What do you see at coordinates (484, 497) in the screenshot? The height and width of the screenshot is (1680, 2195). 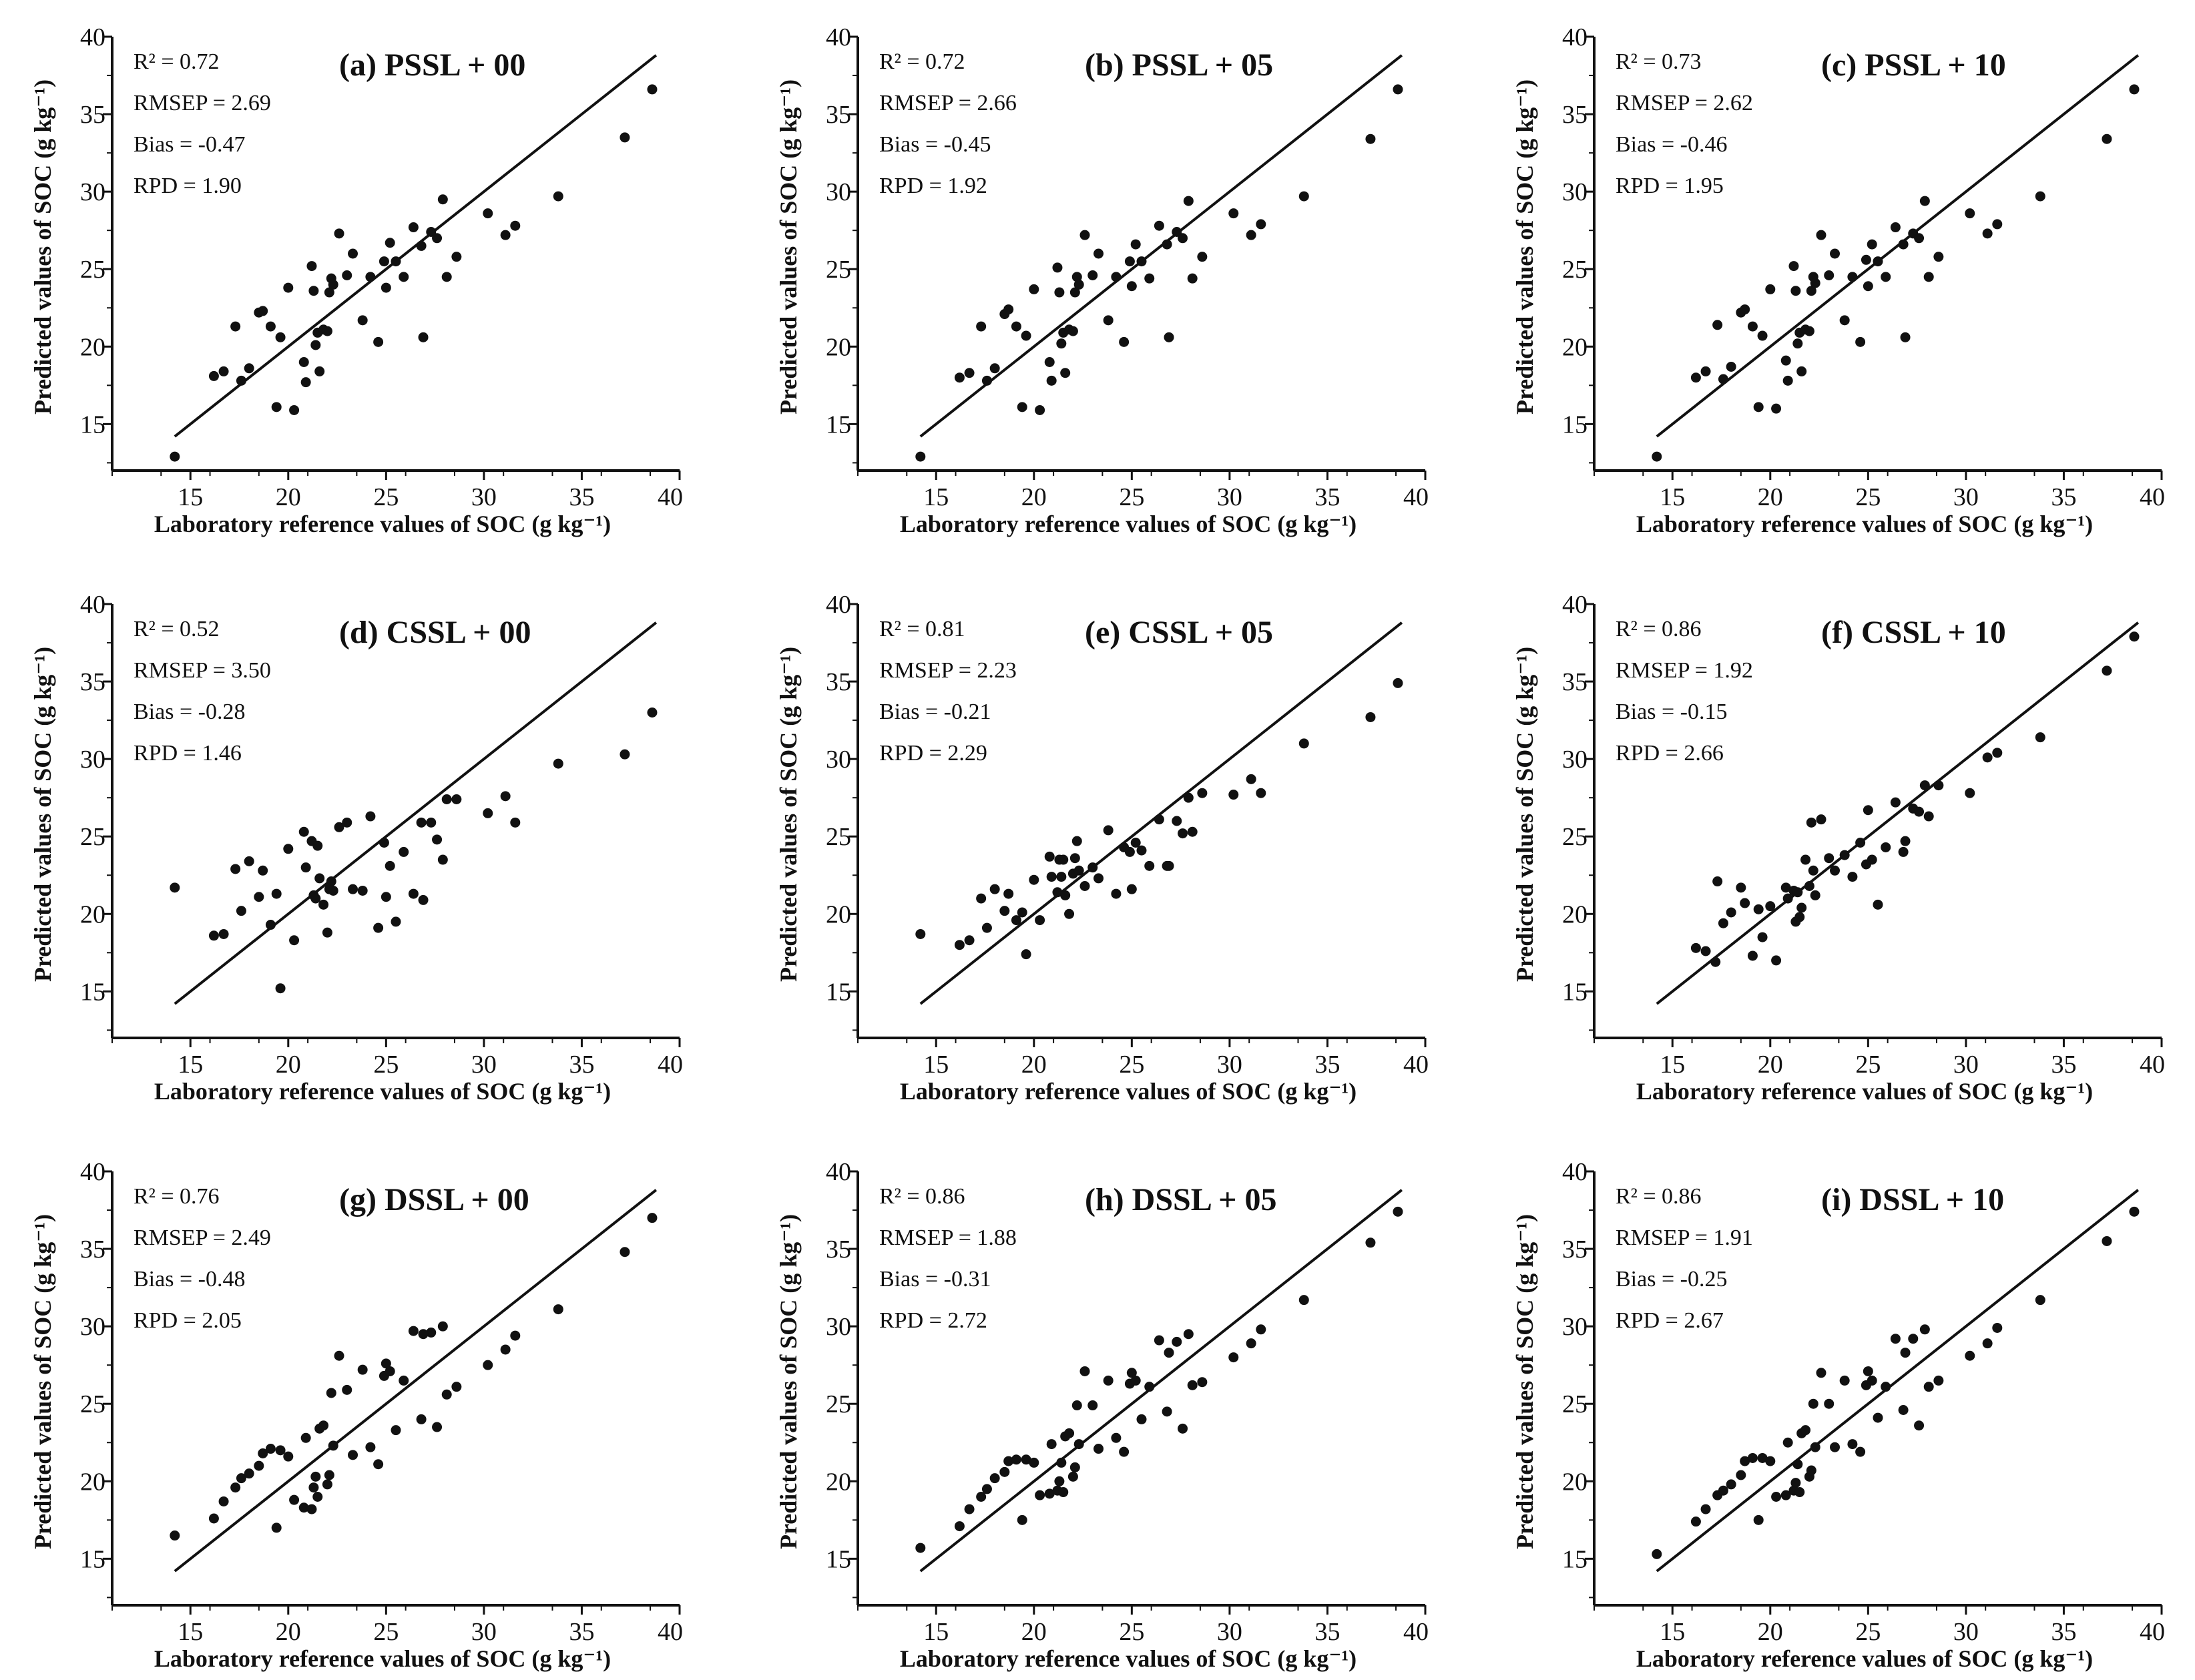 I see `x-tick-label: 30` at bounding box center [484, 497].